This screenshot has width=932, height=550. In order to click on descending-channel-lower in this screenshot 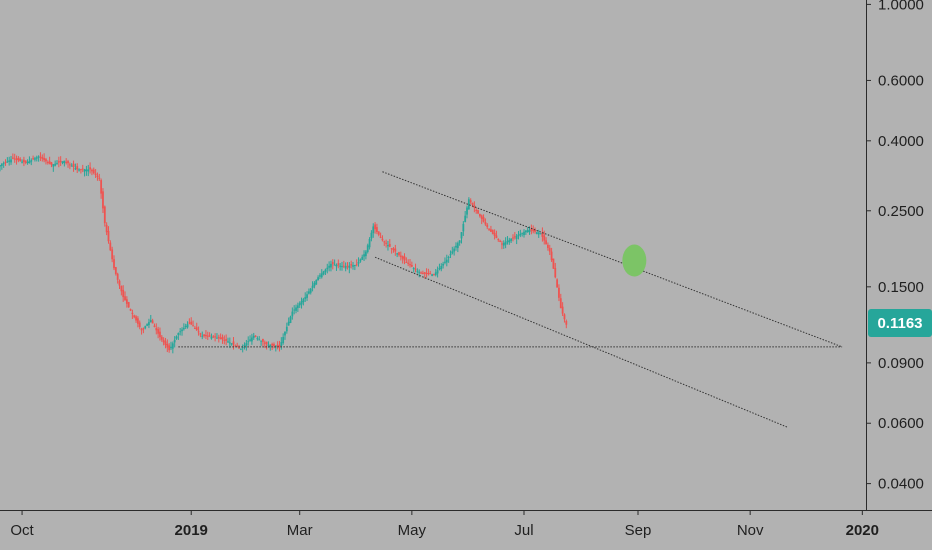, I will do `click(581, 342)`.